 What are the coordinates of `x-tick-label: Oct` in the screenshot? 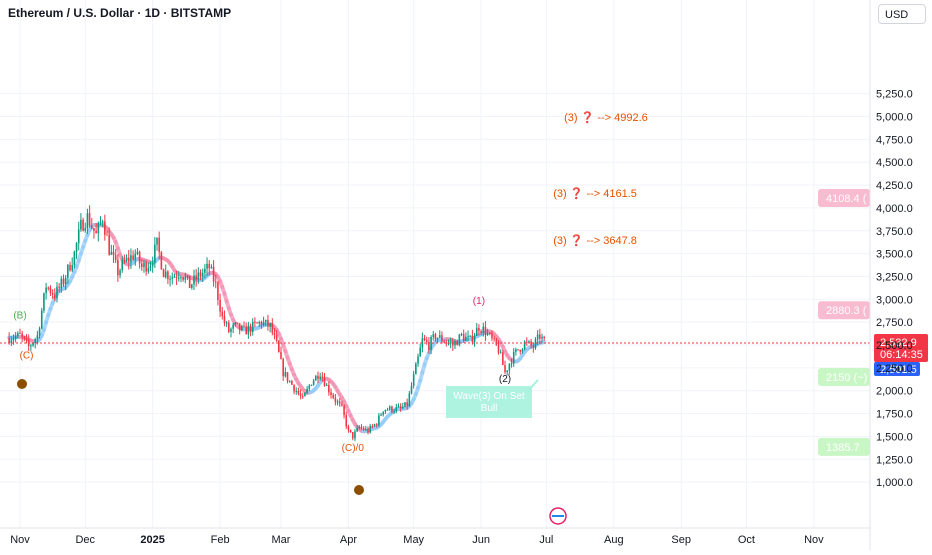 It's located at (746, 540).